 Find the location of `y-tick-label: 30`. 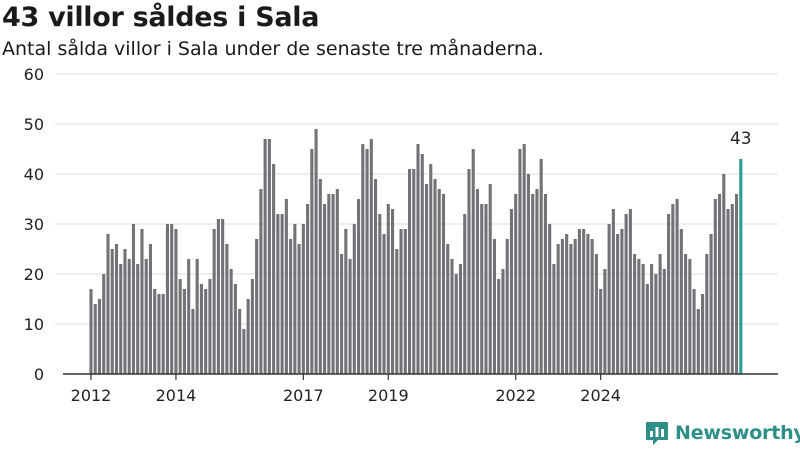

y-tick-label: 30 is located at coordinates (34, 224).